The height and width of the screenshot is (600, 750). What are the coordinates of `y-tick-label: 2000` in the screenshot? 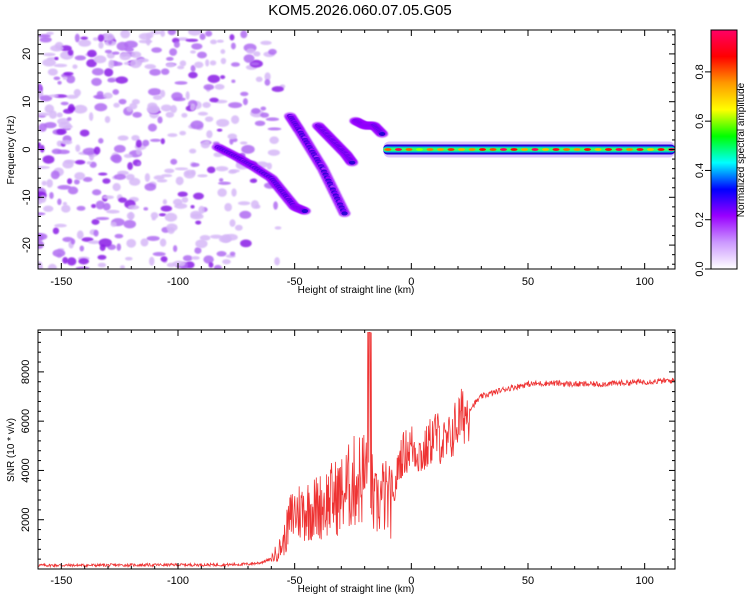 It's located at (26, 519).